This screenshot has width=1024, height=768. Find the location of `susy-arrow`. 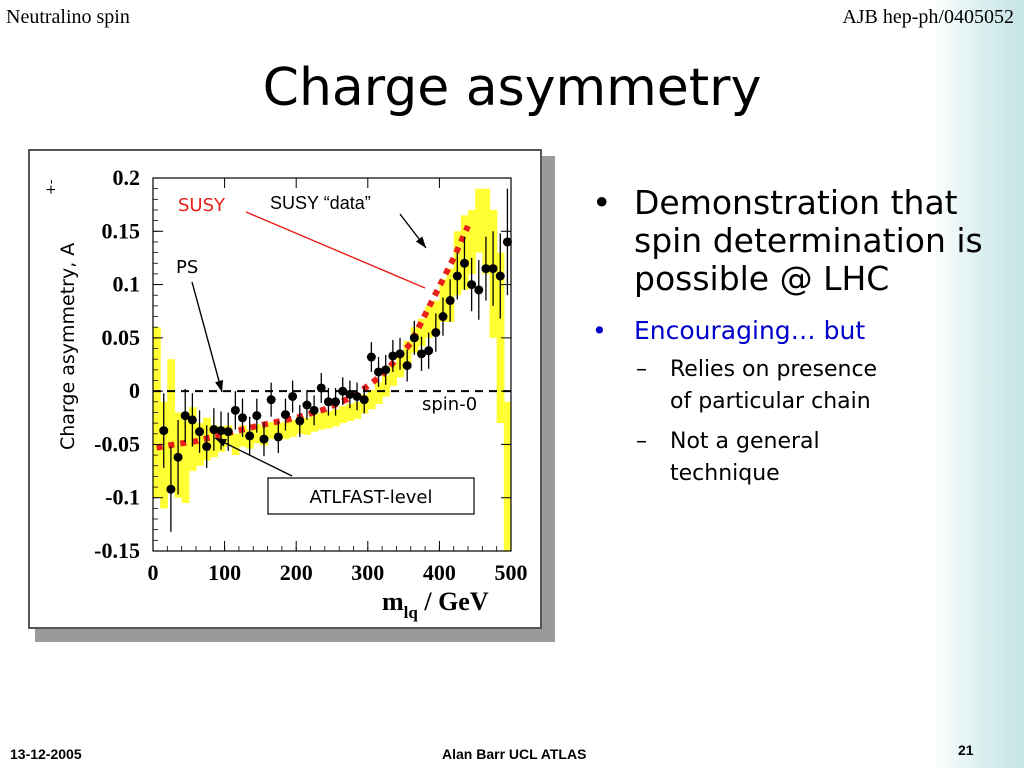

susy-arrow is located at coordinates (335, 250).